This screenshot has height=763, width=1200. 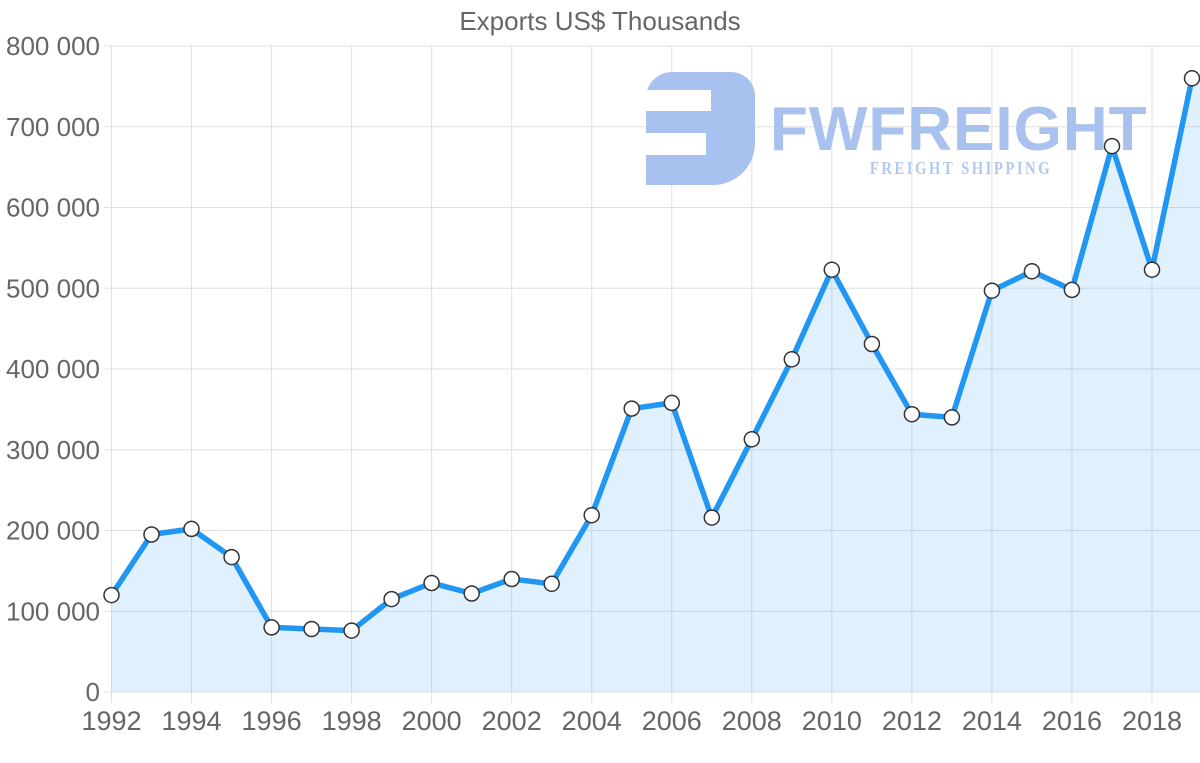 I want to click on data-point-2005, so click(x=631, y=408).